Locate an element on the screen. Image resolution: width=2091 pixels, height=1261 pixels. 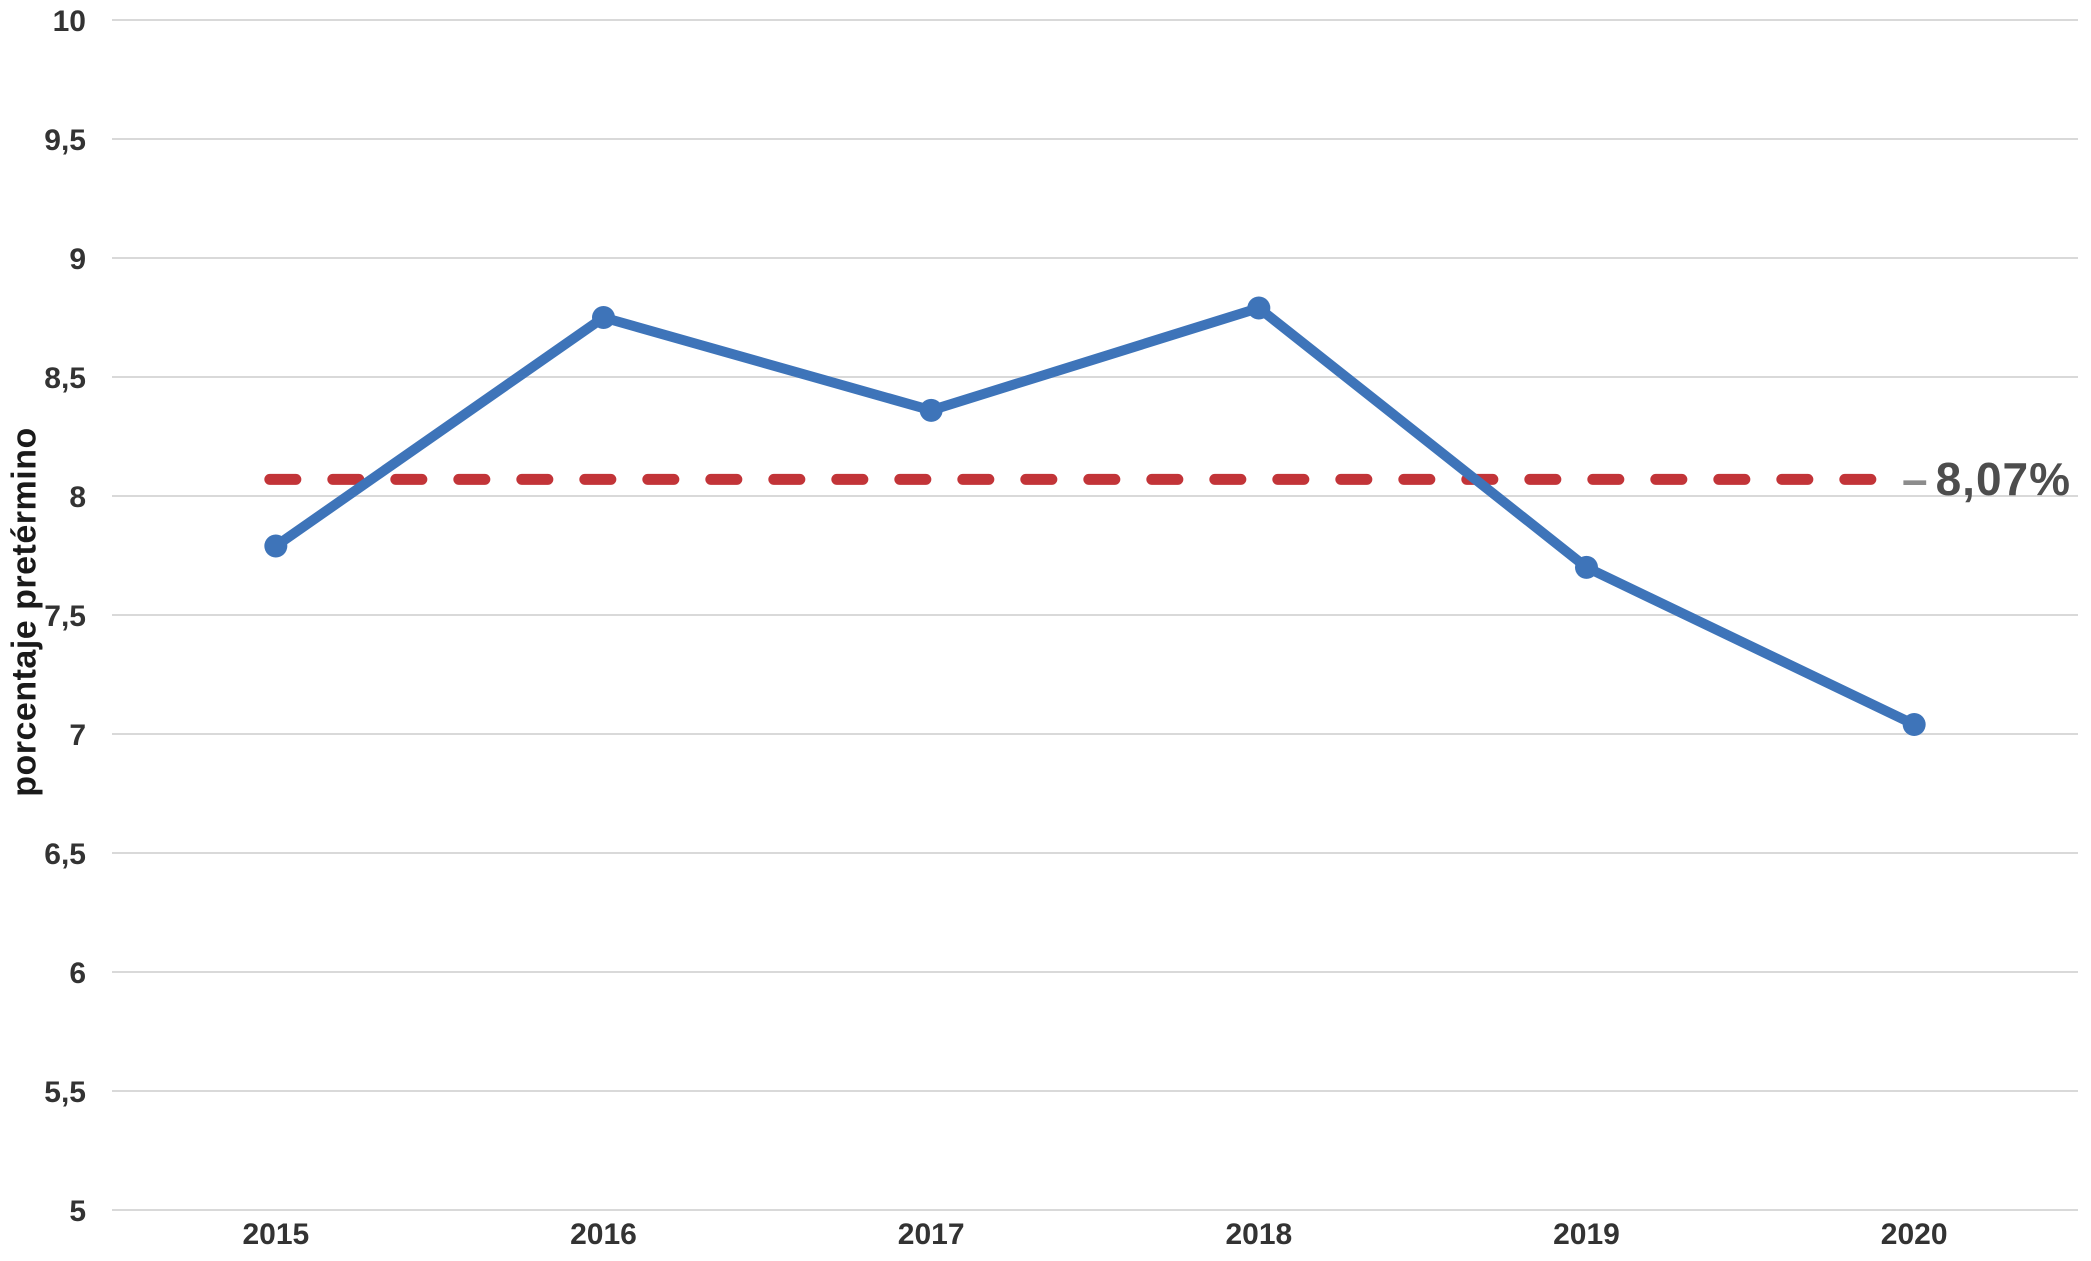
y-tick-label: 8 is located at coordinates (77, 497).